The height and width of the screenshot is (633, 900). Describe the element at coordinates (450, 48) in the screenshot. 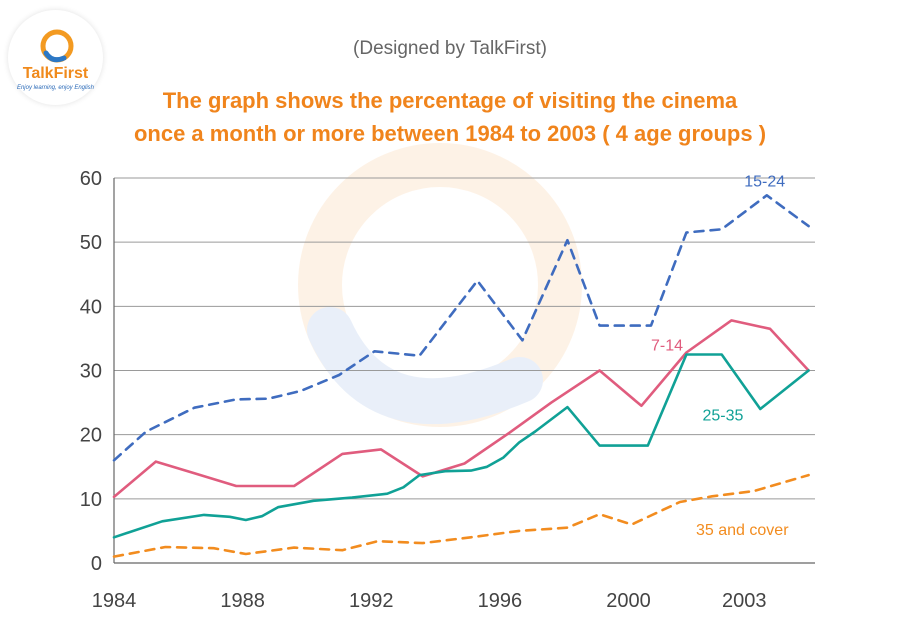

I see `designer-credit: (Designed by TalkFirst)` at that location.